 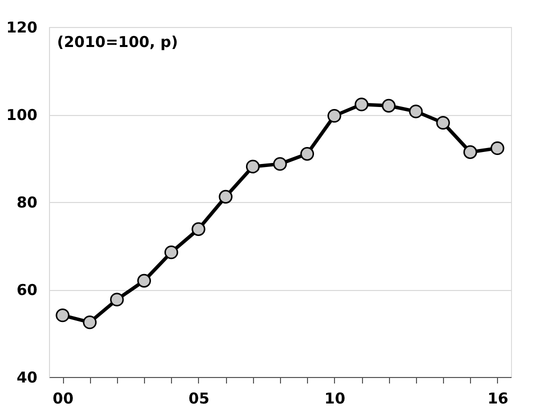 What do you see at coordinates (497, 399) in the screenshot?
I see `x-tick-label: 16` at bounding box center [497, 399].